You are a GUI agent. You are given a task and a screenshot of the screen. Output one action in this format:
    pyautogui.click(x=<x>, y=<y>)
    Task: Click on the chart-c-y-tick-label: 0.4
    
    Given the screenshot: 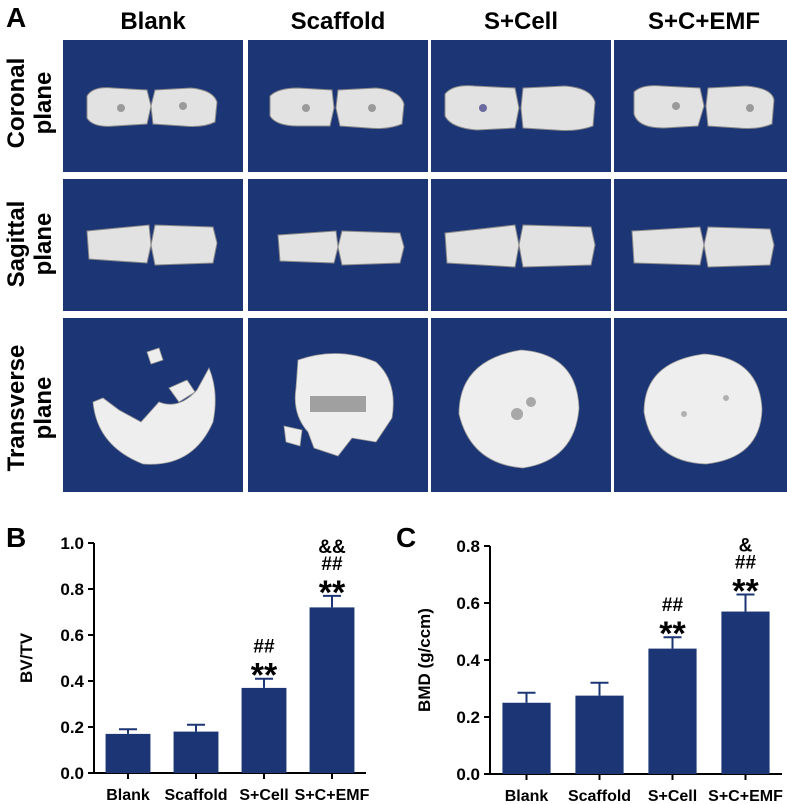 What is the action you would take?
    pyautogui.click(x=468, y=660)
    